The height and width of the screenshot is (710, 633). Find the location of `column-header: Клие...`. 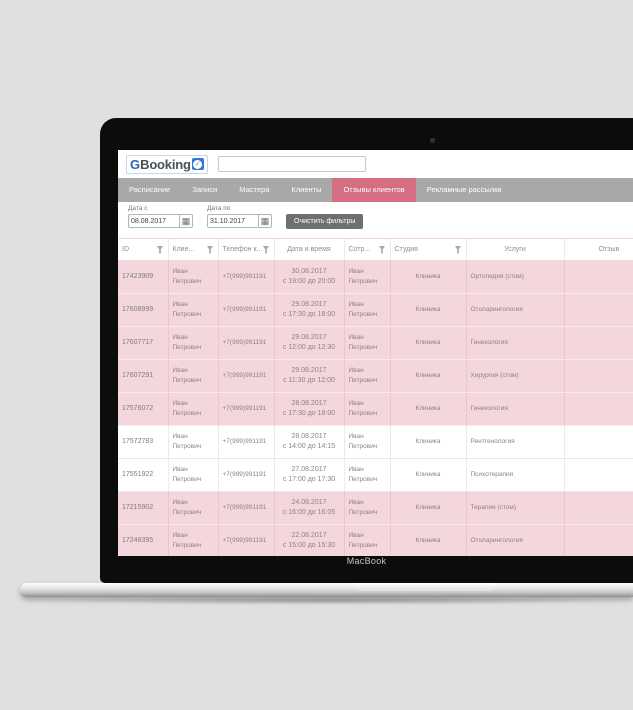

column-header: Клие... is located at coordinates (193, 249).